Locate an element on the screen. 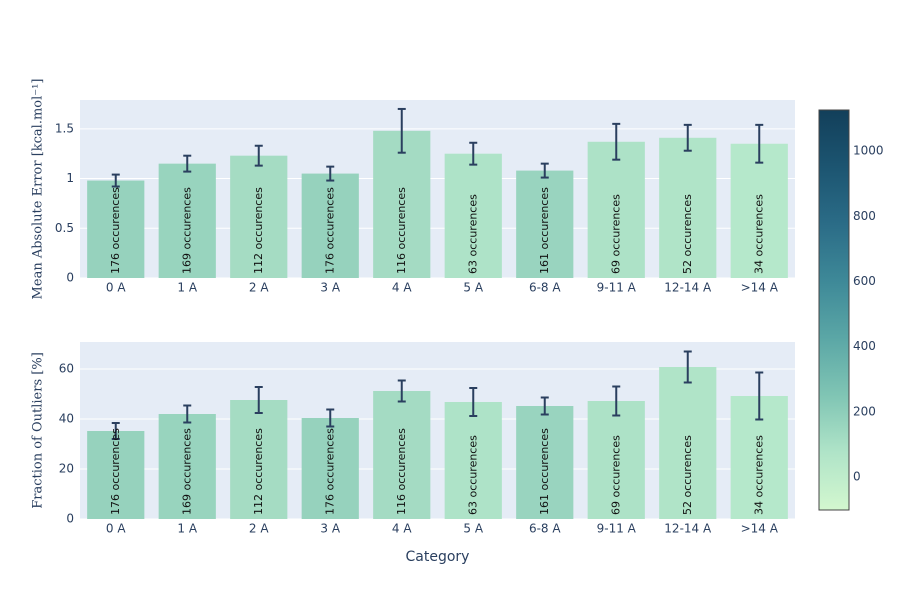  colorbar is located at coordinates (834, 310).